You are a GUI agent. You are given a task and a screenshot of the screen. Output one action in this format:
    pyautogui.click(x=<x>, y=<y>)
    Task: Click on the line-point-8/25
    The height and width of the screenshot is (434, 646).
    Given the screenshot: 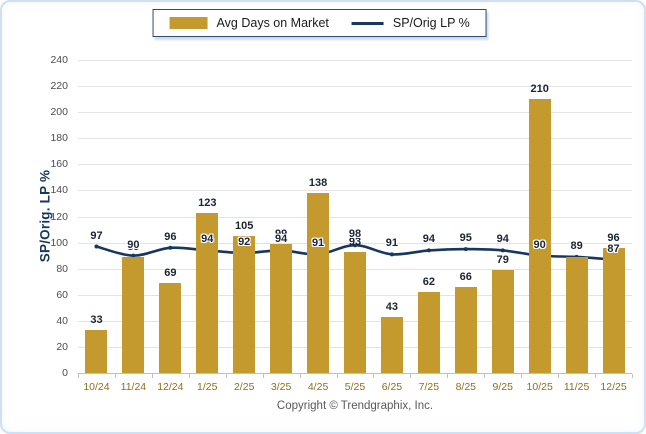 What is the action you would take?
    pyautogui.click(x=465, y=249)
    